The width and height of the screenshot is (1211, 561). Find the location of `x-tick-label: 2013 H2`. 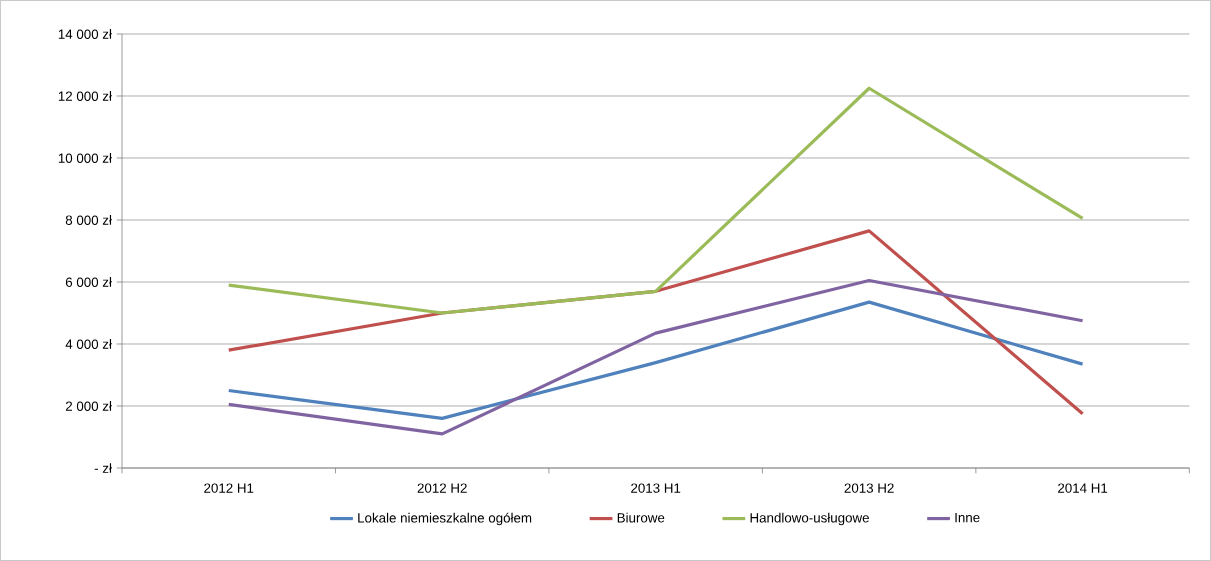

x-tick-label: 2013 H2 is located at coordinates (869, 488).